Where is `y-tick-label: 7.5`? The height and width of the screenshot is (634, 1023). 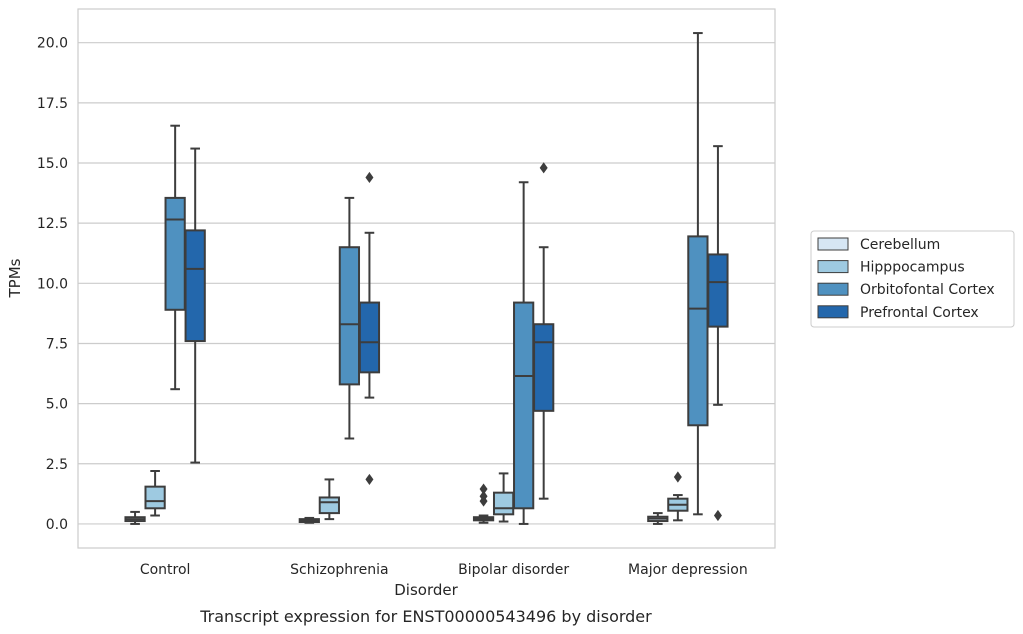
y-tick-label: 7.5 is located at coordinates (57, 344).